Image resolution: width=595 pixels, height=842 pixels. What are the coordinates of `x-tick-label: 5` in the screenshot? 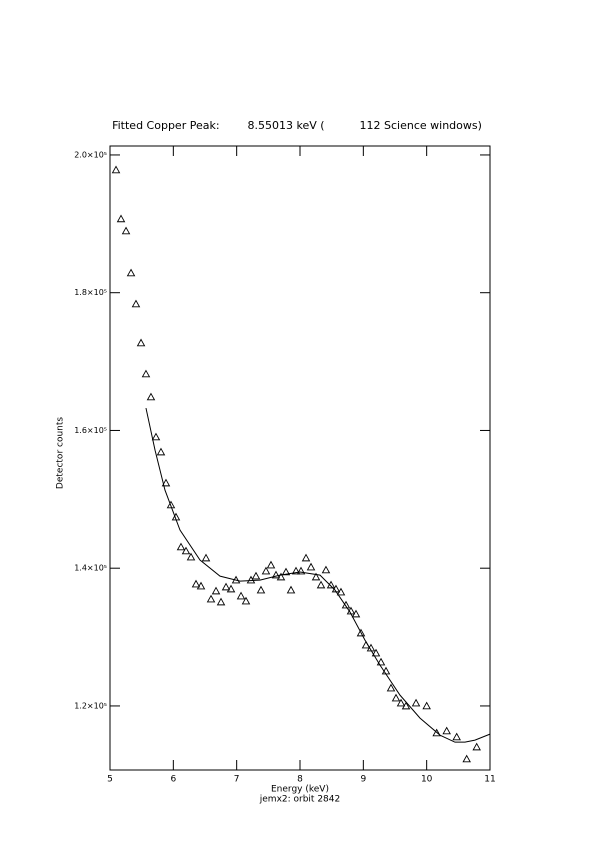 It's located at (110, 780).